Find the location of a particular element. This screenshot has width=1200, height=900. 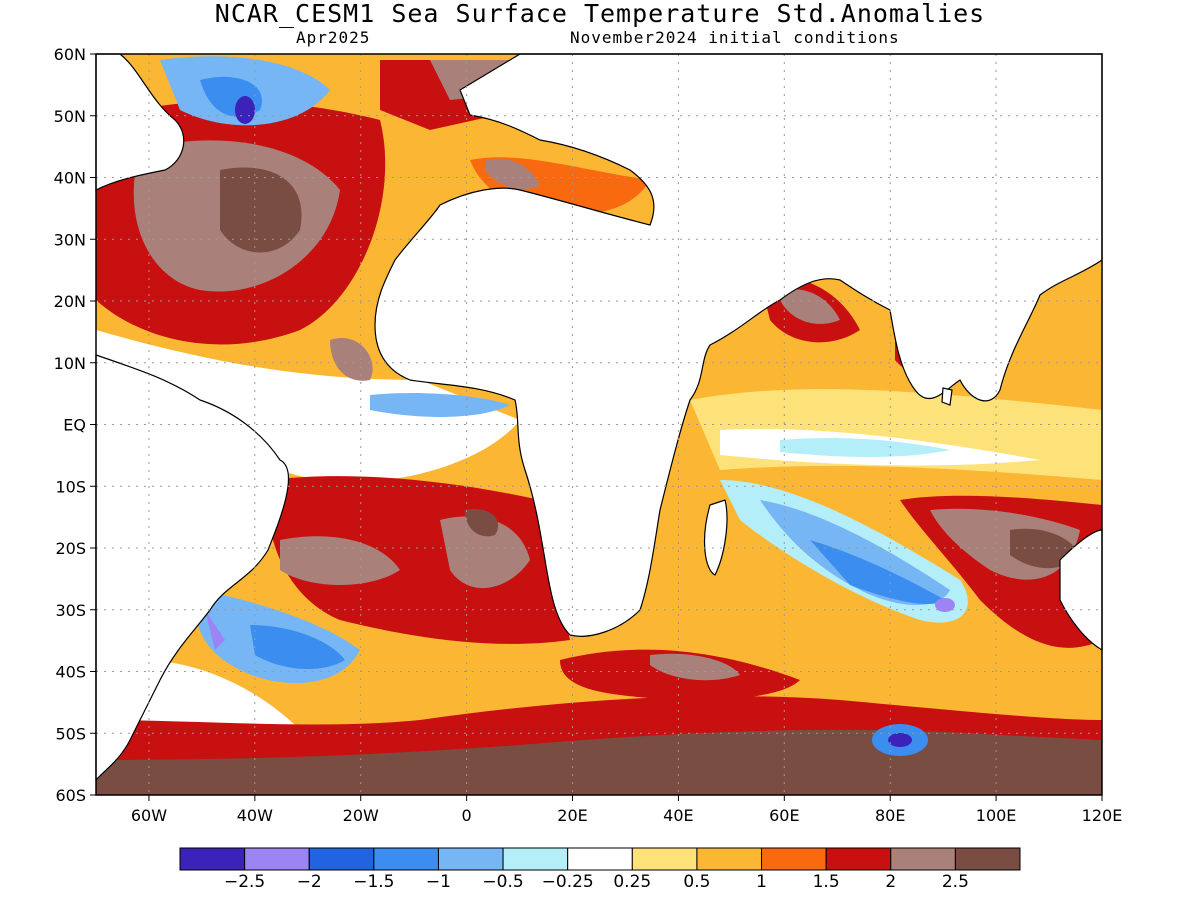

colorbar-label: 0.25 is located at coordinates (632, 882).